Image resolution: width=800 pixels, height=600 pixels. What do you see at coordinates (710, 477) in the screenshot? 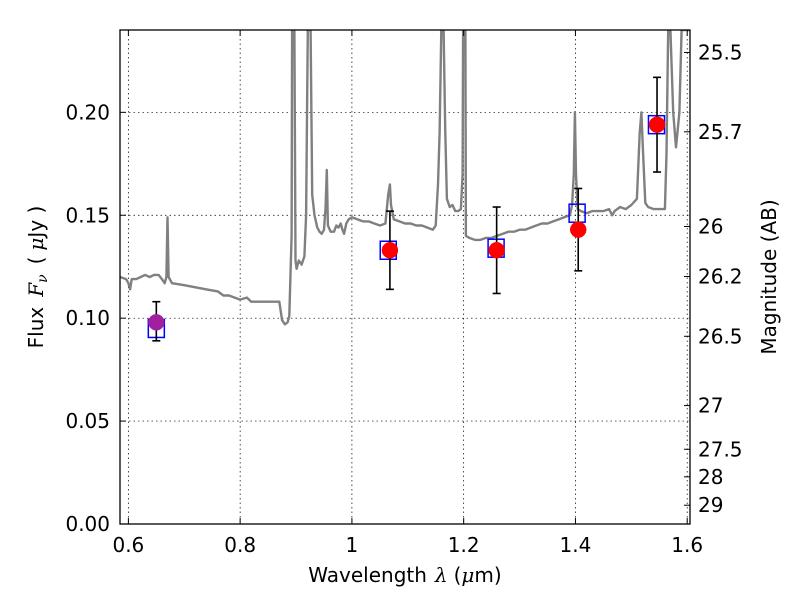
I see `right-tick-label: 28` at bounding box center [710, 477].